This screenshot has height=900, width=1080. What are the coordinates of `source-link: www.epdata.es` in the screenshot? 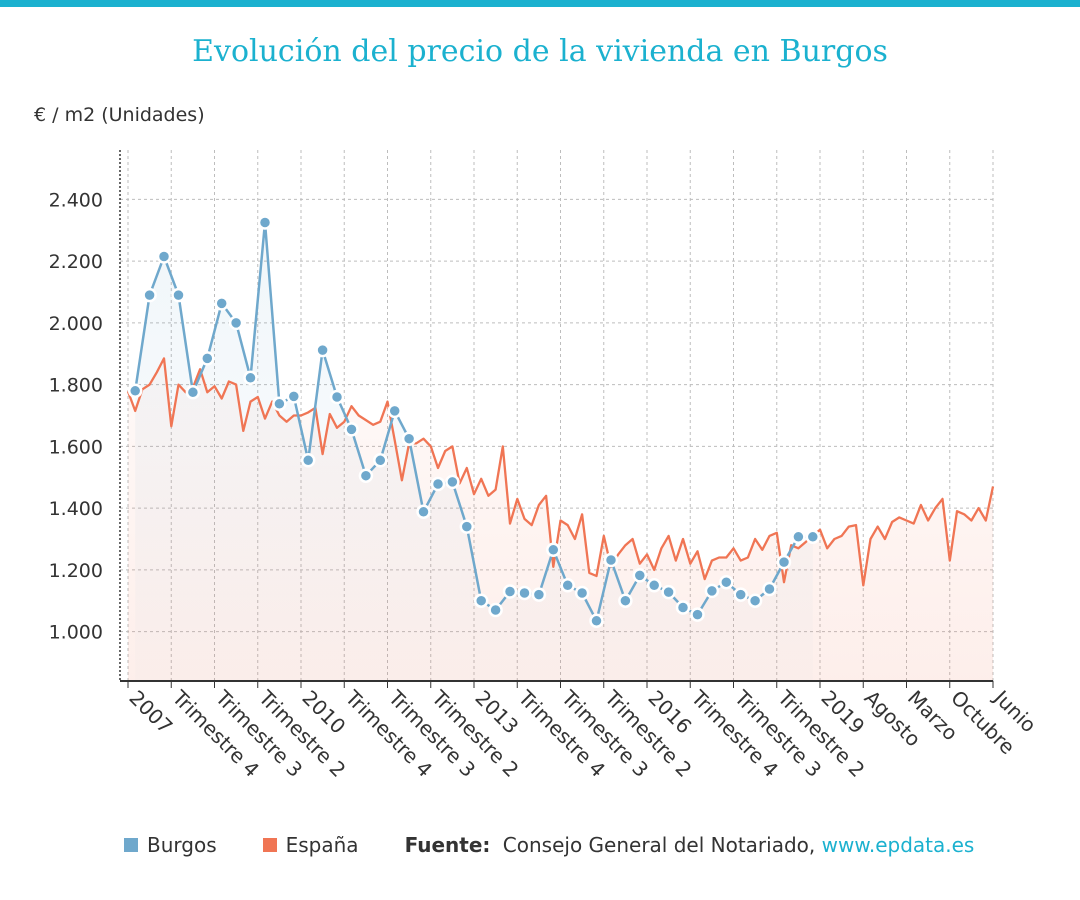 It's located at (898, 845).